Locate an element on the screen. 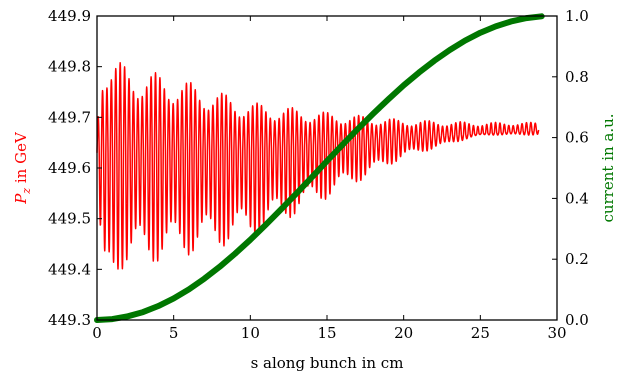 This screenshot has height=371, width=623. y-axis-left-label-rest: in GeV is located at coordinates (21, 159).